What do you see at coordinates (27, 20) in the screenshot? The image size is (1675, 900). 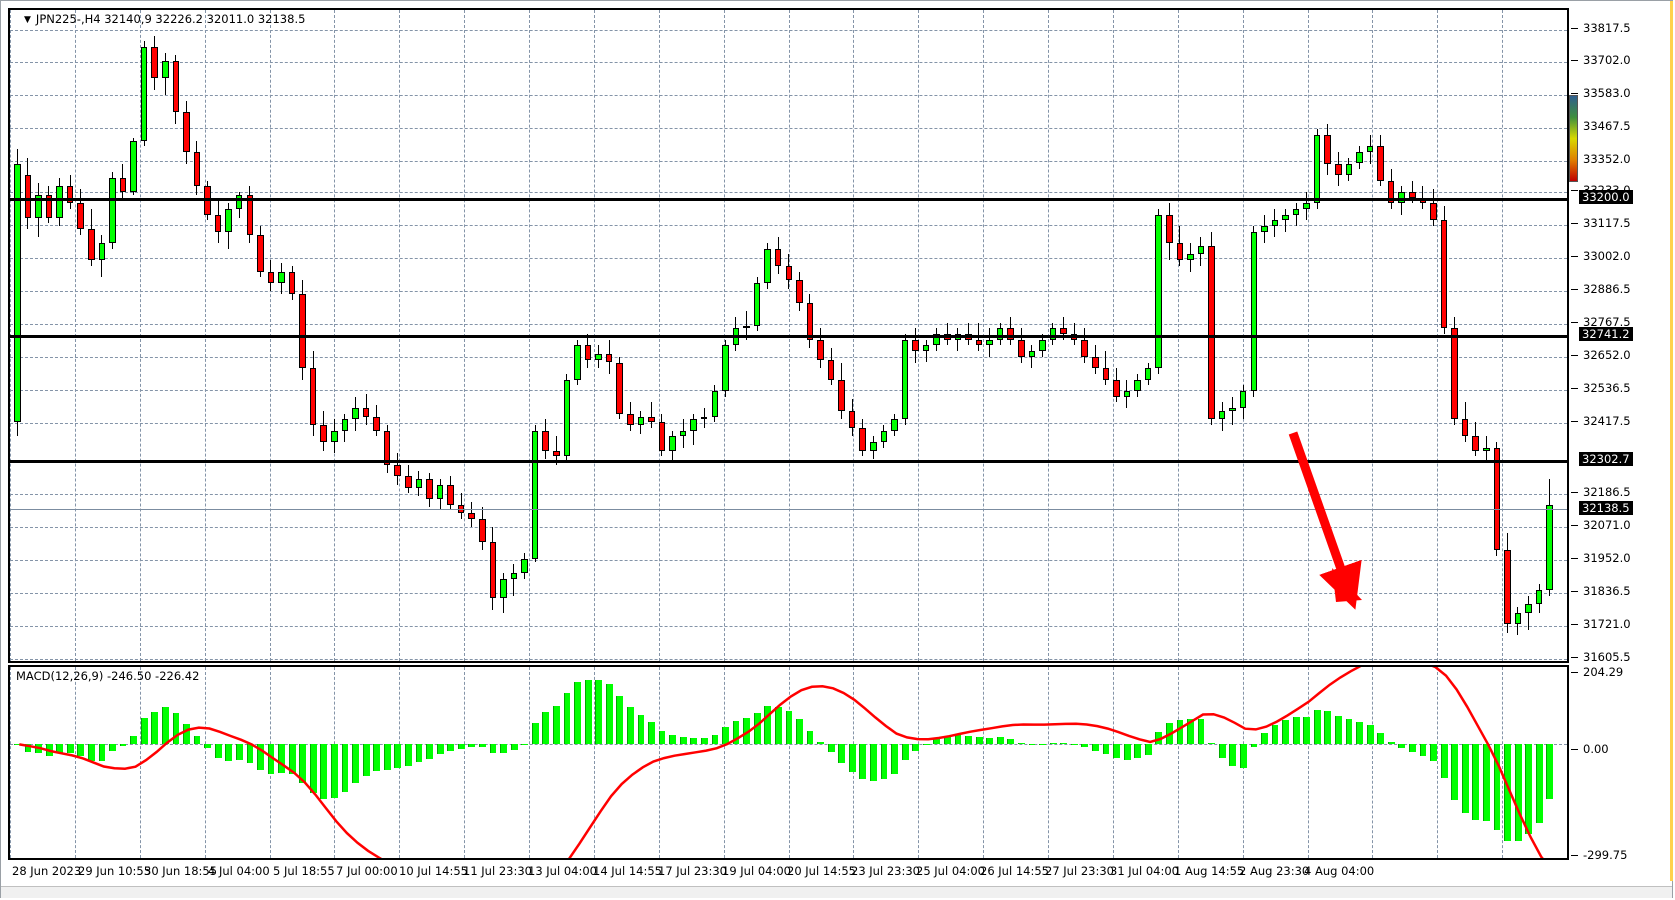 I see `caret-down-icon: ▼` at bounding box center [27, 20].